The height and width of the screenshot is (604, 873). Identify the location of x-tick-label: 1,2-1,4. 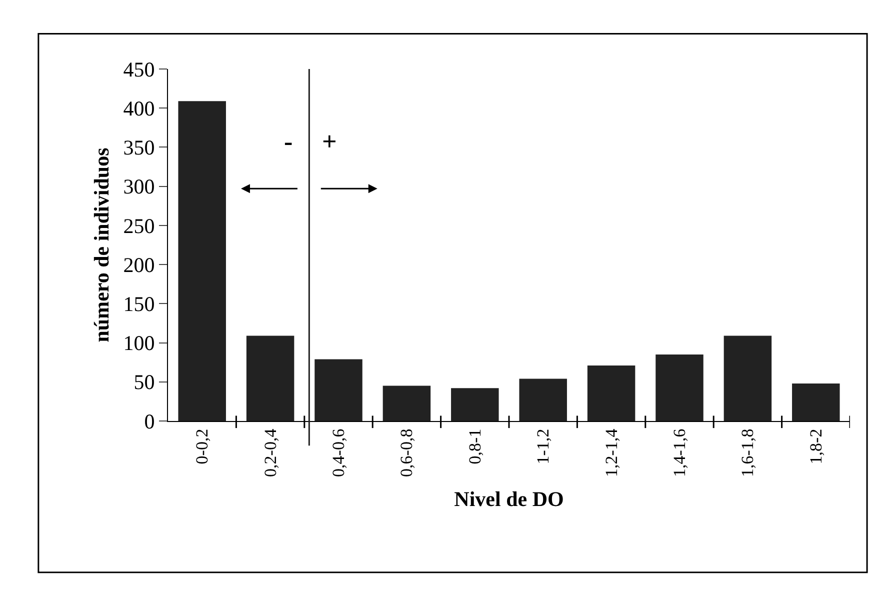
(611, 452).